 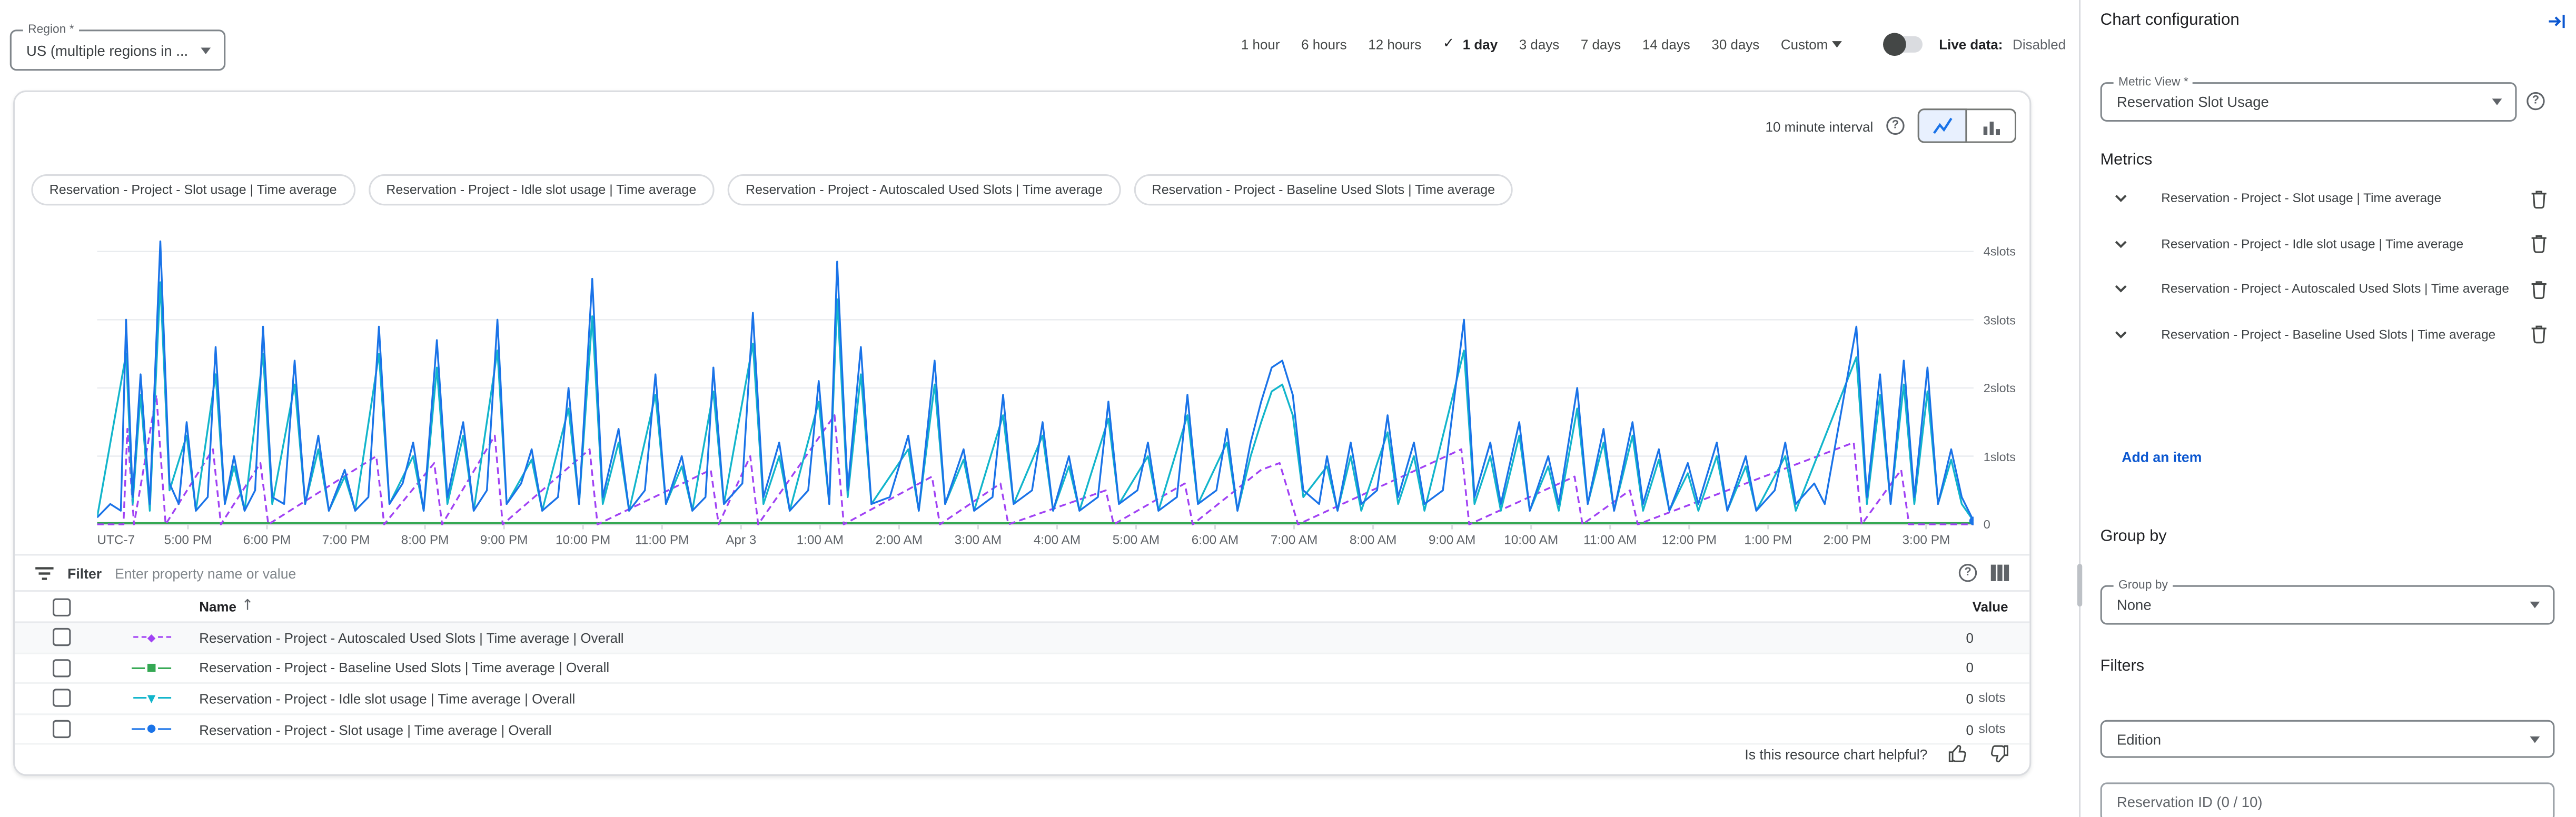 I want to click on edition-filter-value: Edition, so click(x=2139, y=739).